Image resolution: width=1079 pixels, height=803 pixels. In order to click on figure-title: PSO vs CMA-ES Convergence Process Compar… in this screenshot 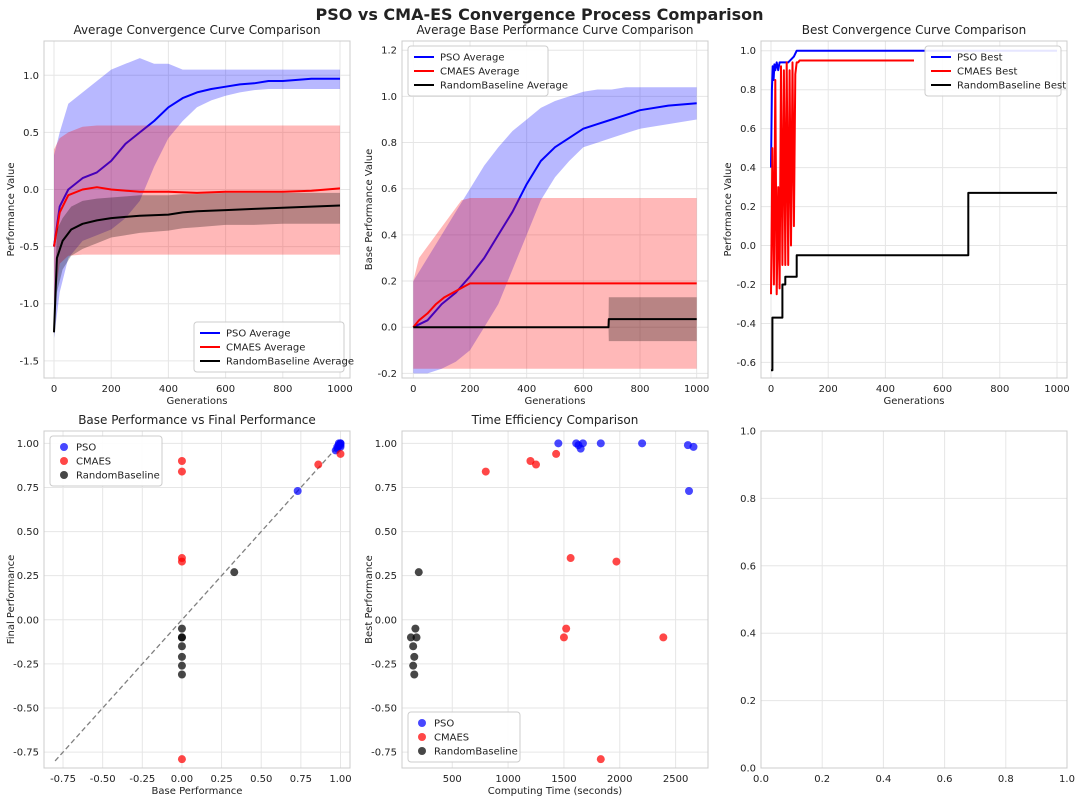, I will do `click(539, 14)`.